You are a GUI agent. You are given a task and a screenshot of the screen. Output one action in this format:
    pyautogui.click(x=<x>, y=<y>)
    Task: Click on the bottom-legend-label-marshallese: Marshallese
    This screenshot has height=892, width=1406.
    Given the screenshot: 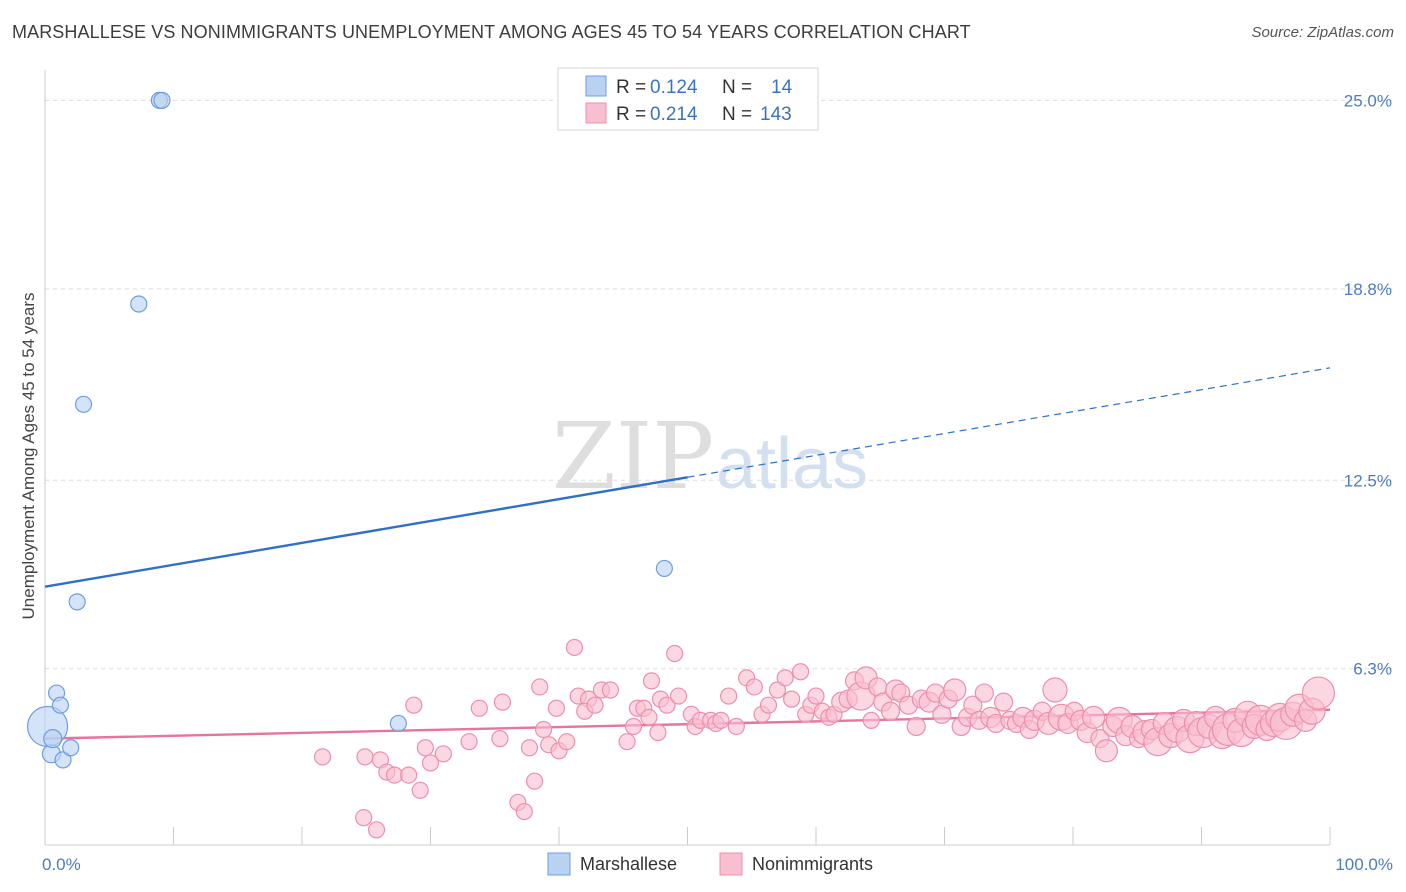 What is the action you would take?
    pyautogui.click(x=628, y=864)
    